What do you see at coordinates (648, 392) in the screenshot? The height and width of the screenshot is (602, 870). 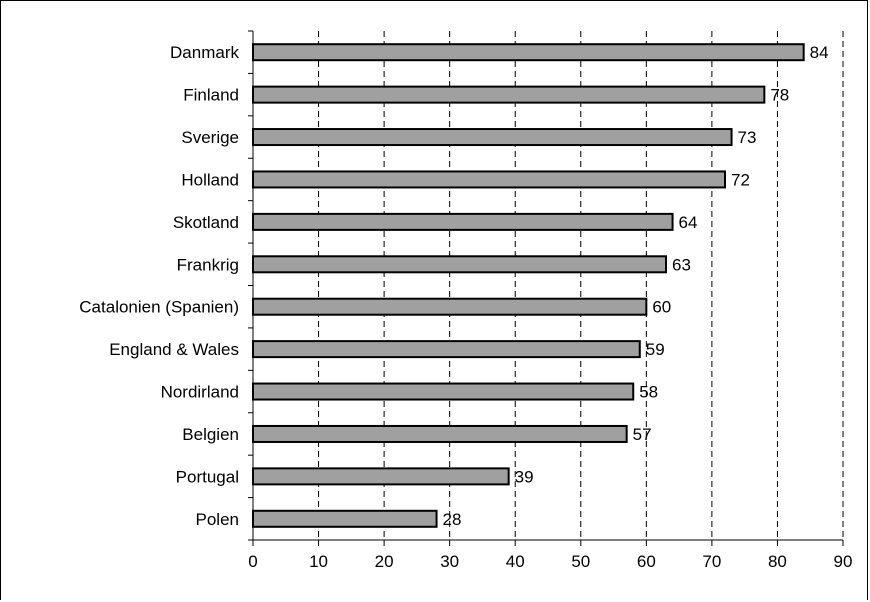 I see `value-label: 58` at bounding box center [648, 392].